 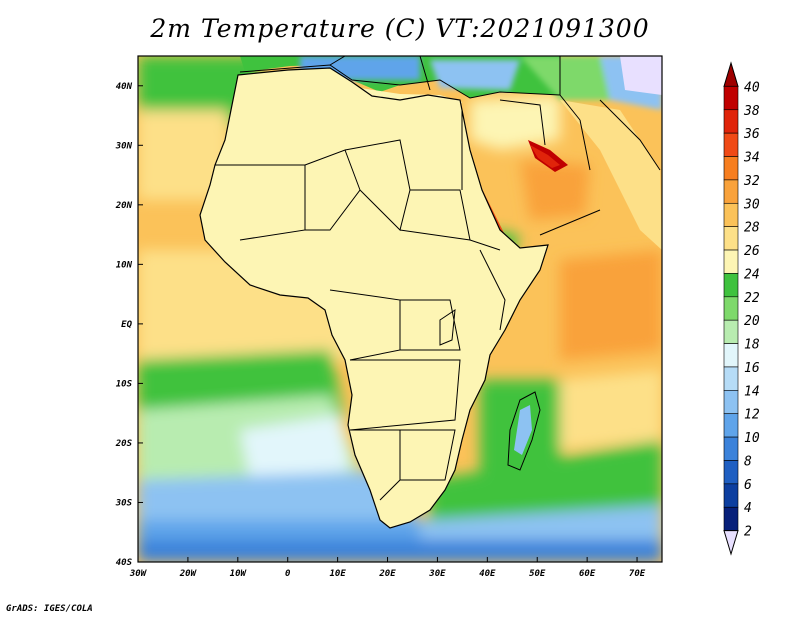 I want to click on colorbar-label: 26, so click(x=752, y=251).